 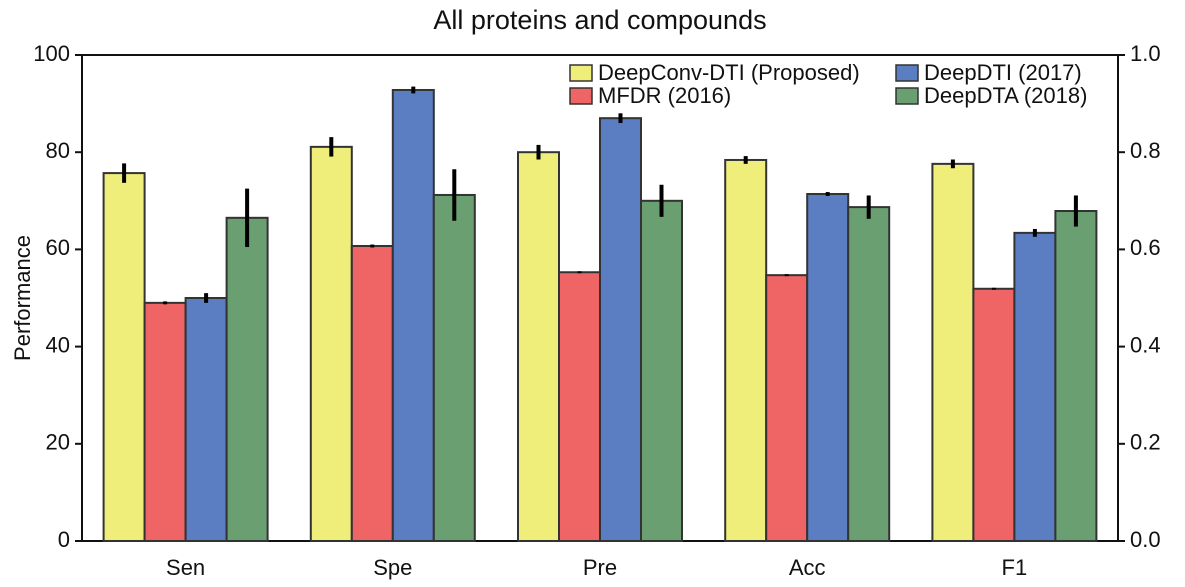 What do you see at coordinates (1005, 95) in the screenshot?
I see `legend-label: DeepDTA (2018)` at bounding box center [1005, 95].